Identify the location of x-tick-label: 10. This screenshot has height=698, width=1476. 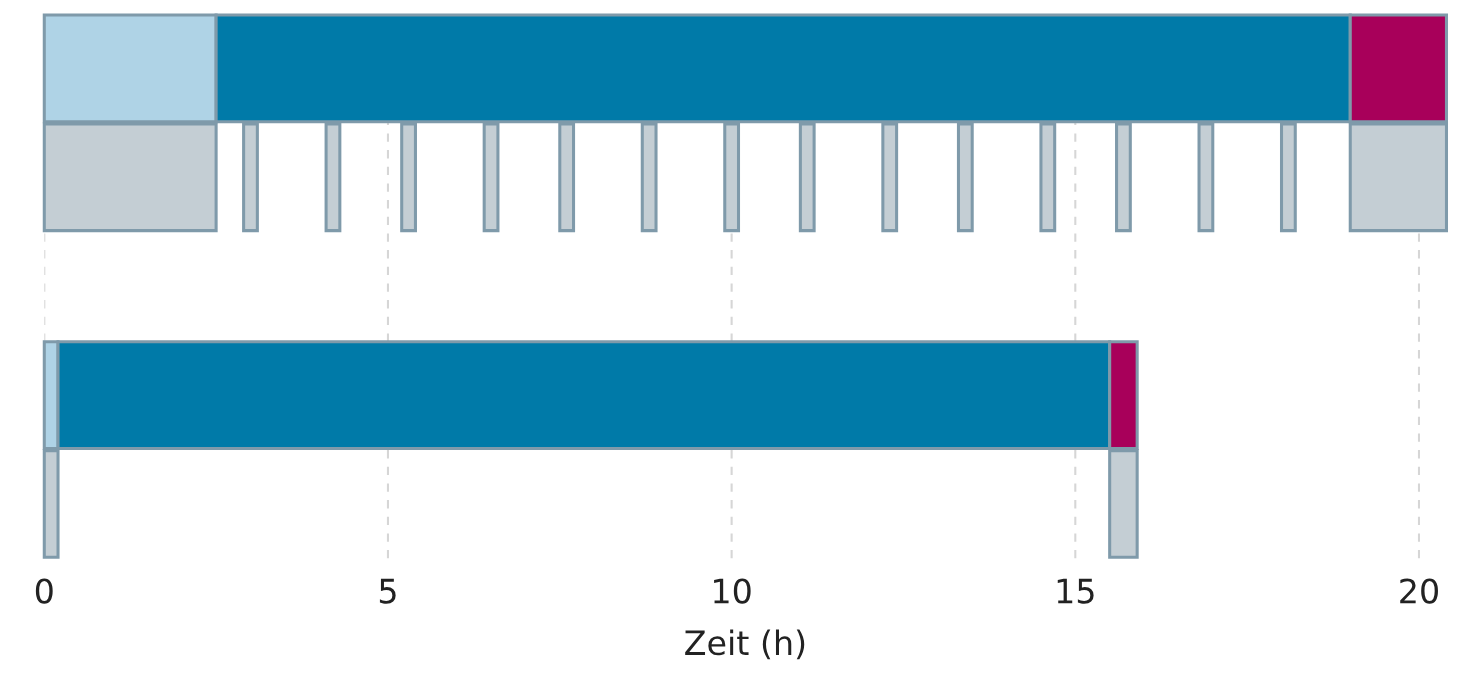
(732, 591).